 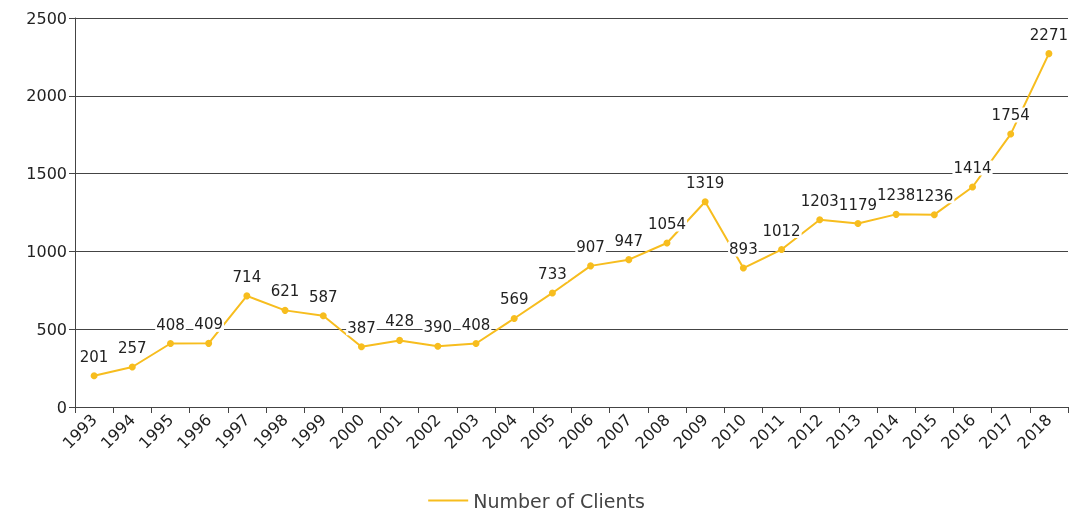 I want to click on data-label: 1754, so click(x=1010, y=115).